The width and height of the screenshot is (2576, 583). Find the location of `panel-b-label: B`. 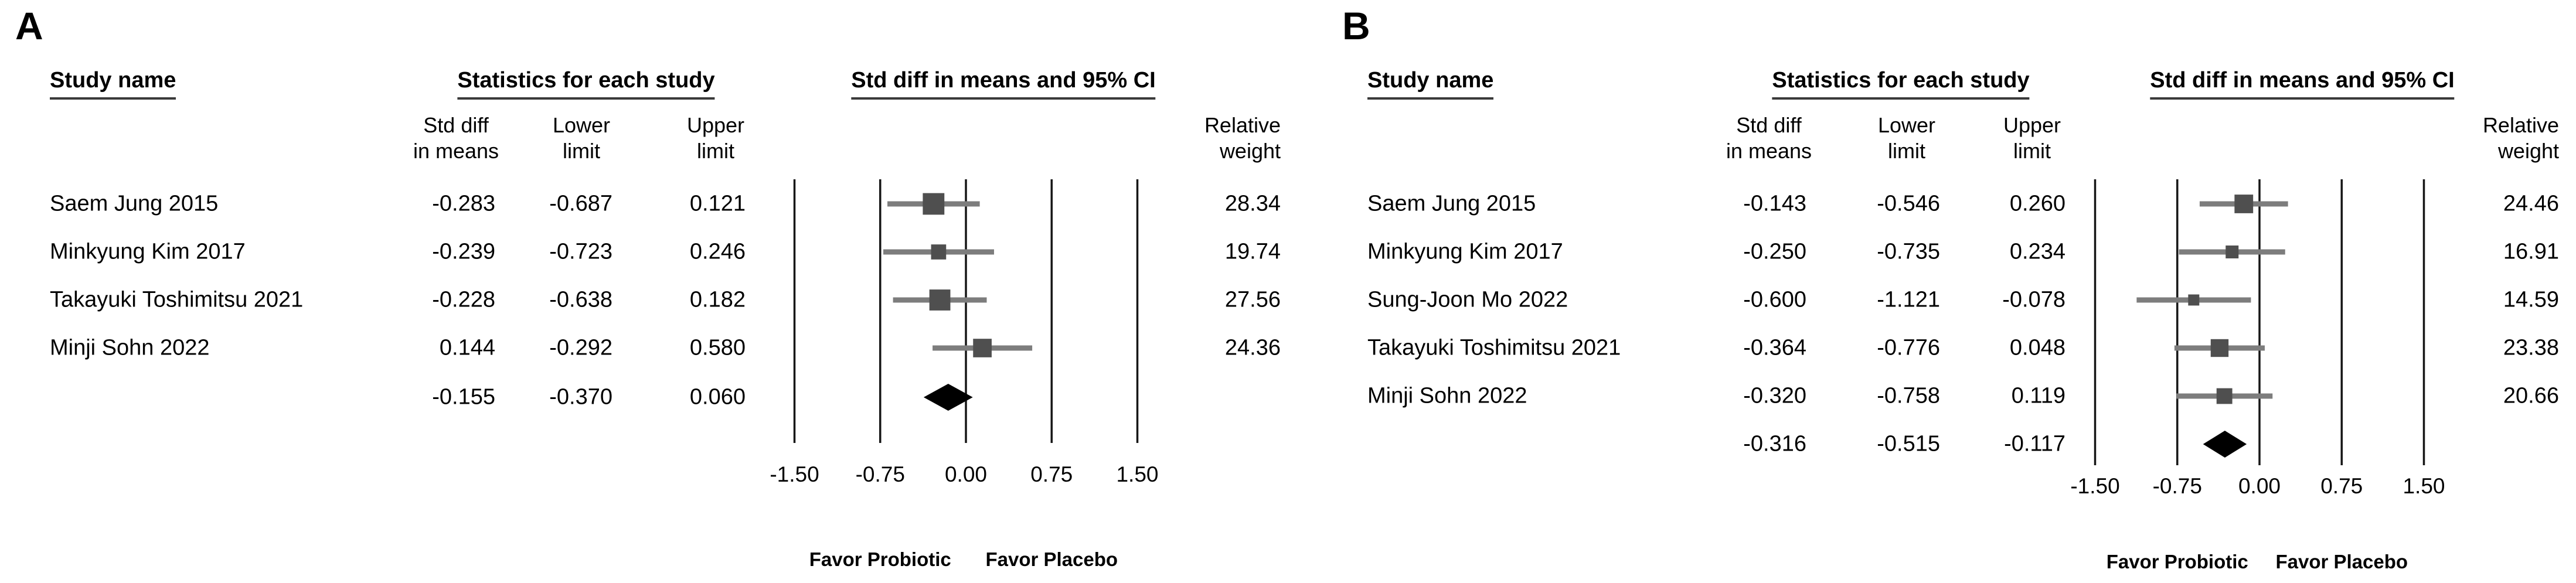

panel-b-label: B is located at coordinates (1356, 26).